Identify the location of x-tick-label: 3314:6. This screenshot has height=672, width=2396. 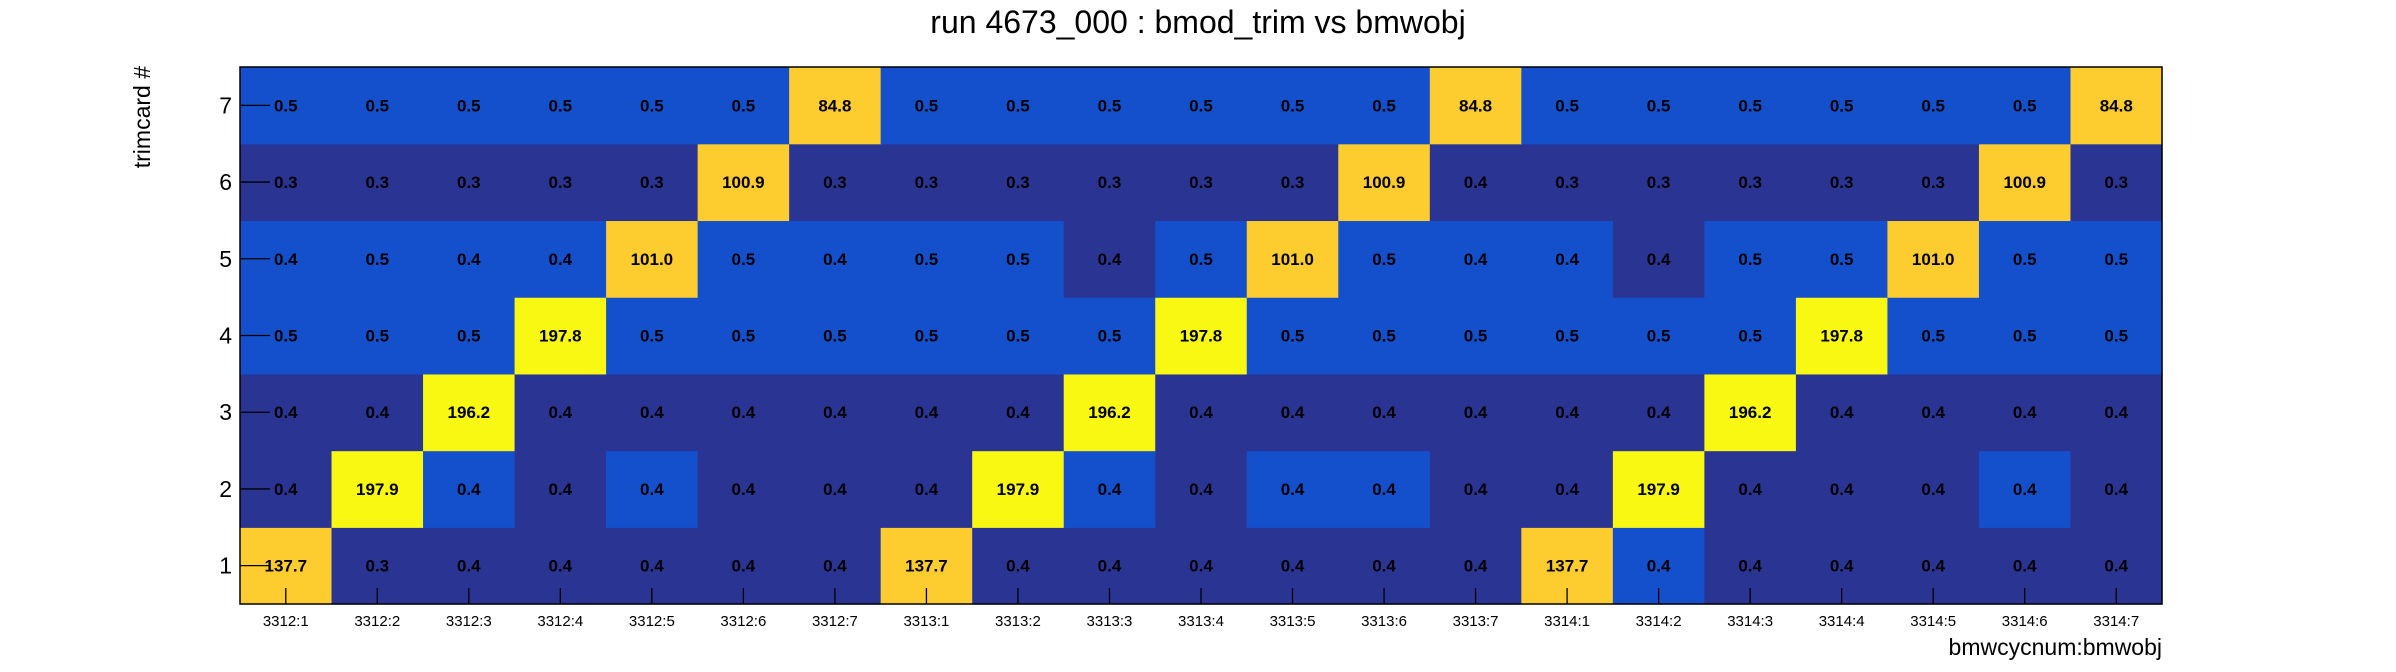
(2025, 621).